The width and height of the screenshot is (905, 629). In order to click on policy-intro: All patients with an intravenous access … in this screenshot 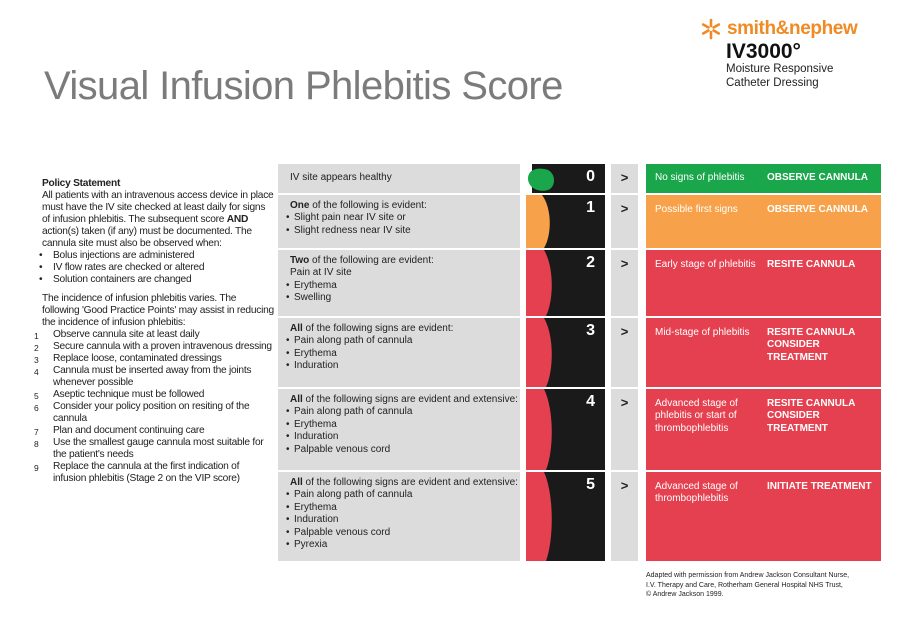, I will do `click(158, 219)`.